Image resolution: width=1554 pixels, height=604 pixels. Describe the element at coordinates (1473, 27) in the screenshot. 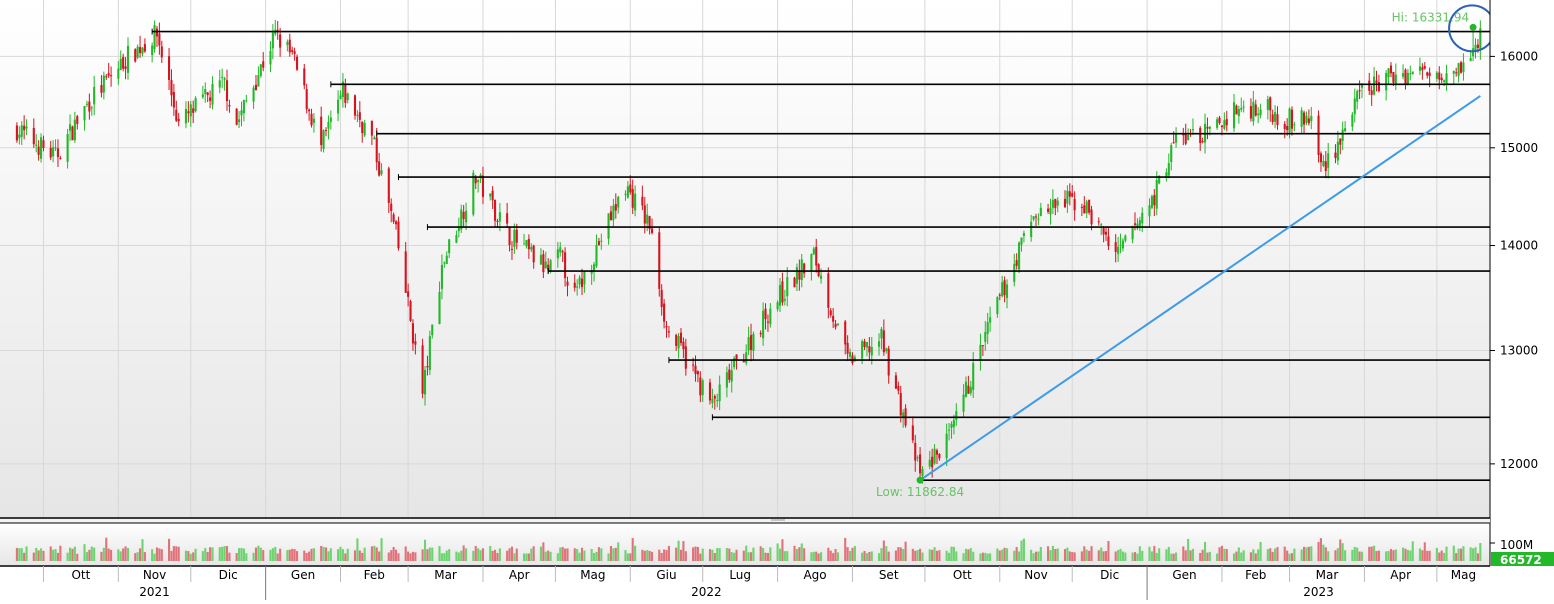

I see `high-marker` at that location.